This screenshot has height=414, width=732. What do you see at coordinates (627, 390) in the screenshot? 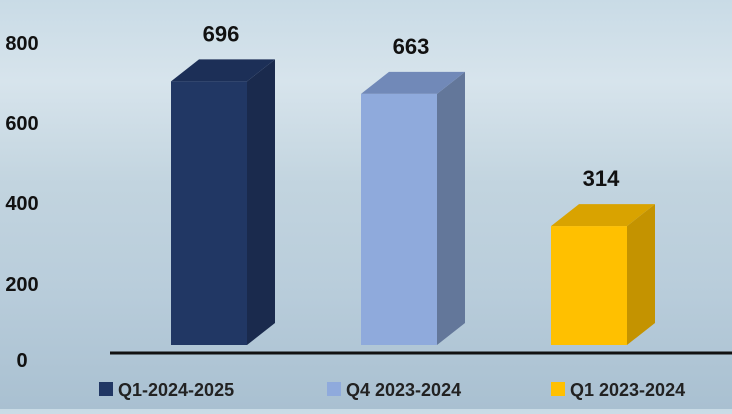
I see `legend-label: Q1 2023-2024` at bounding box center [627, 390].